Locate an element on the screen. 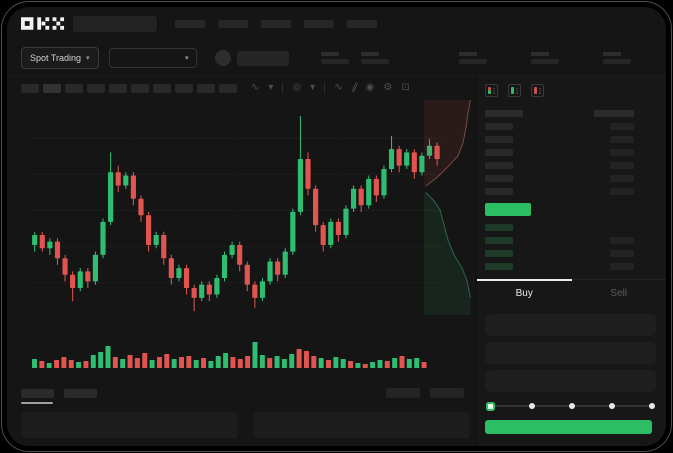 This screenshot has width=673, height=453. ruler-icon: ∥ is located at coordinates (354, 87).